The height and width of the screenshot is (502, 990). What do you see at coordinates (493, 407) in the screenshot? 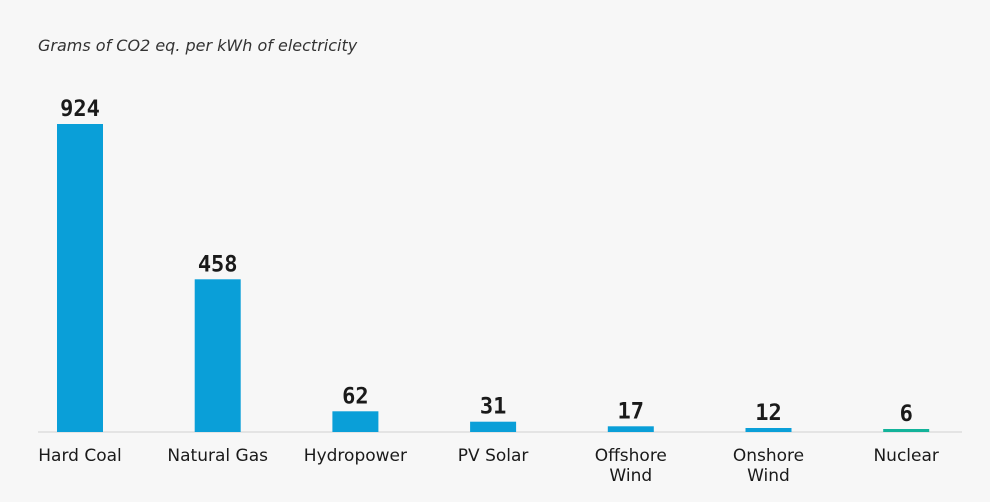
I see `value-label: 31` at bounding box center [493, 407].